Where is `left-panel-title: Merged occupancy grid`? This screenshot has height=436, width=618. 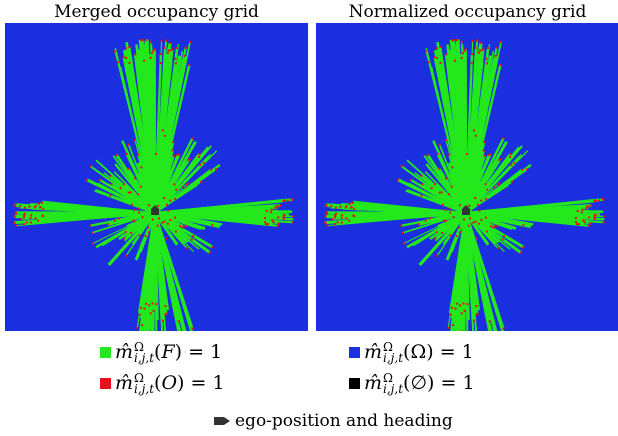
left-panel-title: Merged occupancy grid is located at coordinates (156, 12).